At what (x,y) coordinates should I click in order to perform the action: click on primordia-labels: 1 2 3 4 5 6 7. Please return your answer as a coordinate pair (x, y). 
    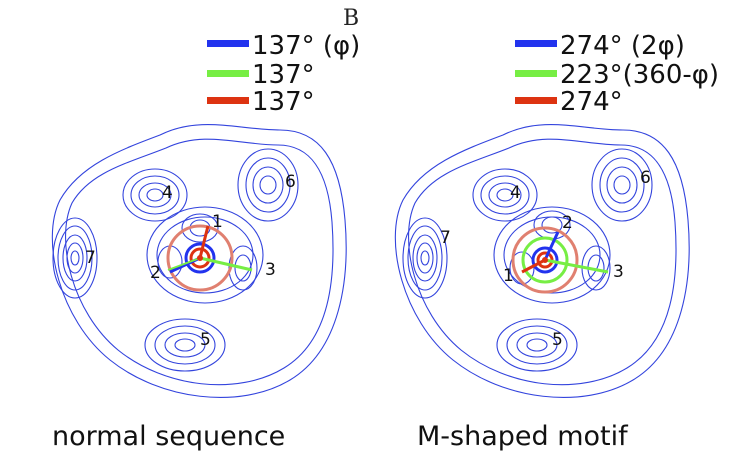
    Looking at the image, I should click on (190, 261).